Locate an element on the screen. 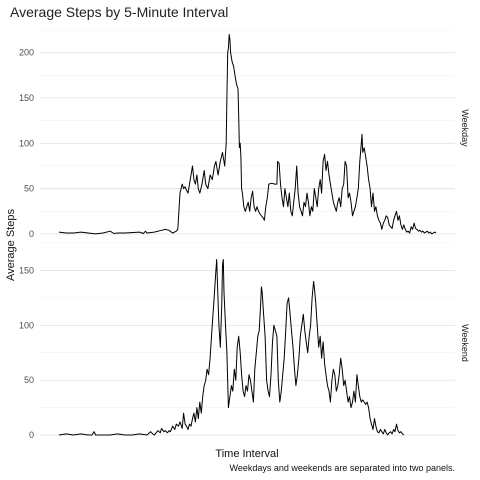  weekday-y-tick-label: 200 is located at coordinates (26, 53).